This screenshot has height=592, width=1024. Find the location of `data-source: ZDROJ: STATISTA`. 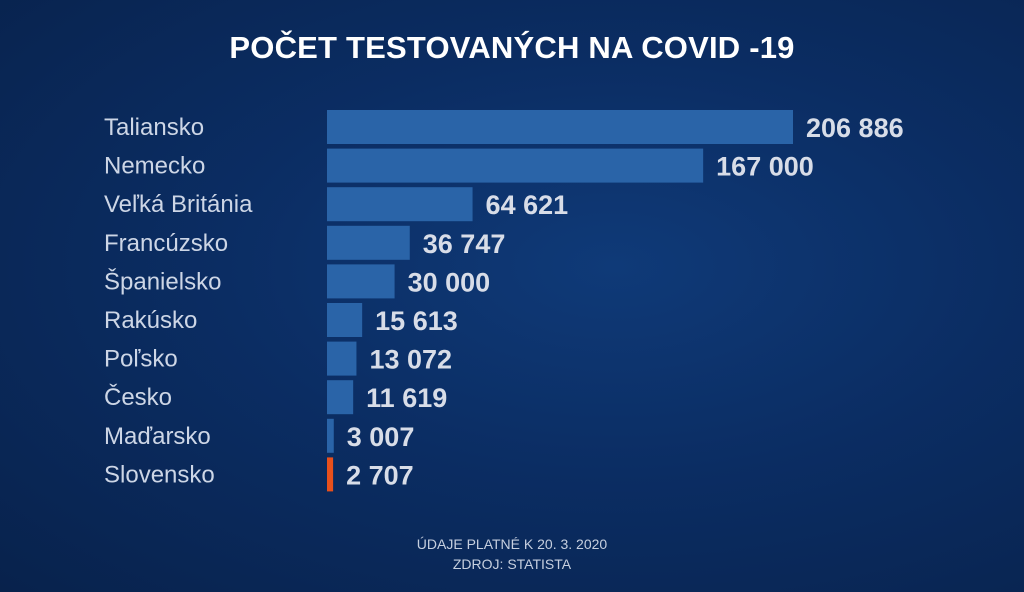

data-source: ZDROJ: STATISTA is located at coordinates (512, 564).